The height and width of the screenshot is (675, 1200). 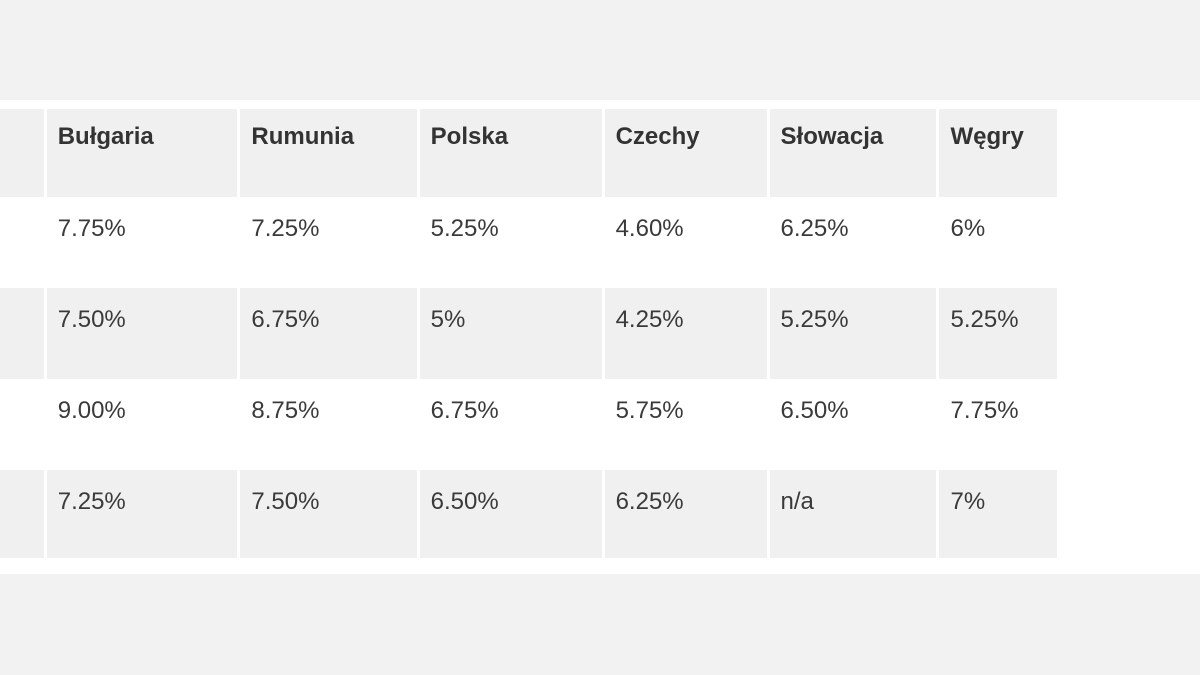 I want to click on table-row: arski 7.25% 7.50% 6.50% 6.25% n/a 7%, so click(x=528, y=514).